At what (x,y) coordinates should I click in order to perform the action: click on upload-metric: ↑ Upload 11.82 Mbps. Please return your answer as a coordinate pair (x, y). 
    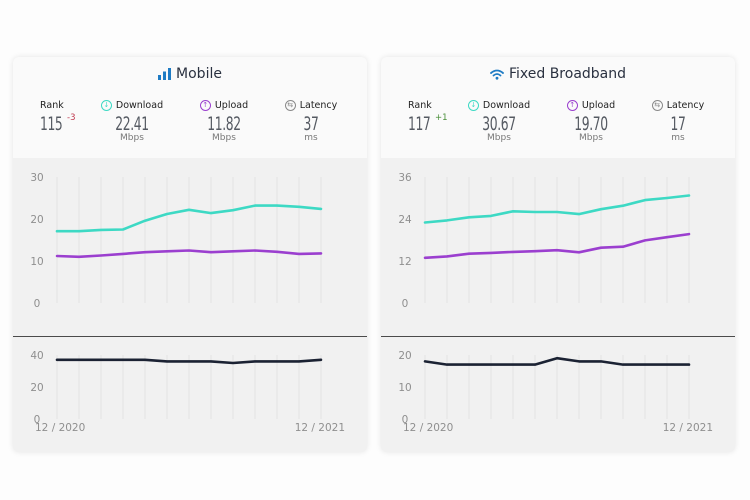
    Looking at the image, I should click on (224, 121).